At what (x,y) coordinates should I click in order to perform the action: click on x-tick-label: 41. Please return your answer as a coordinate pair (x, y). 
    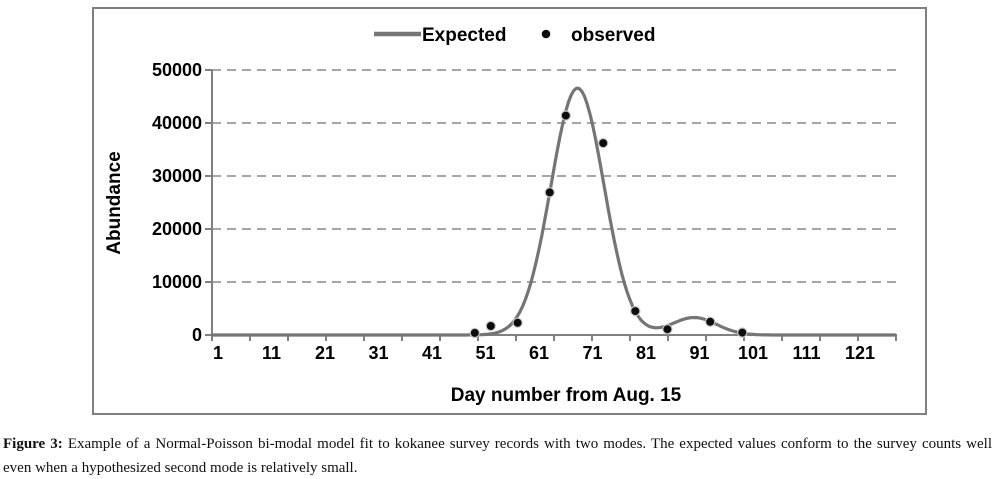
    Looking at the image, I should click on (432, 353).